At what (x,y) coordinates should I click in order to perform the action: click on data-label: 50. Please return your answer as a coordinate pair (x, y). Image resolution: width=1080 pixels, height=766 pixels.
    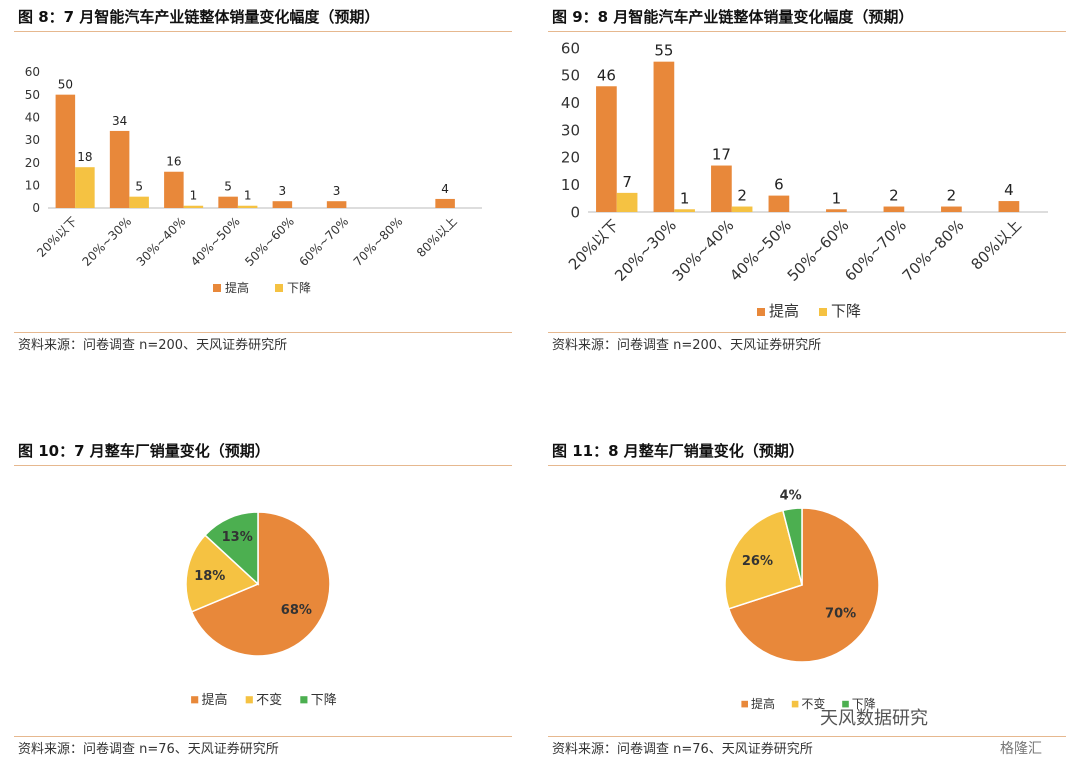
    Looking at the image, I should click on (65, 85).